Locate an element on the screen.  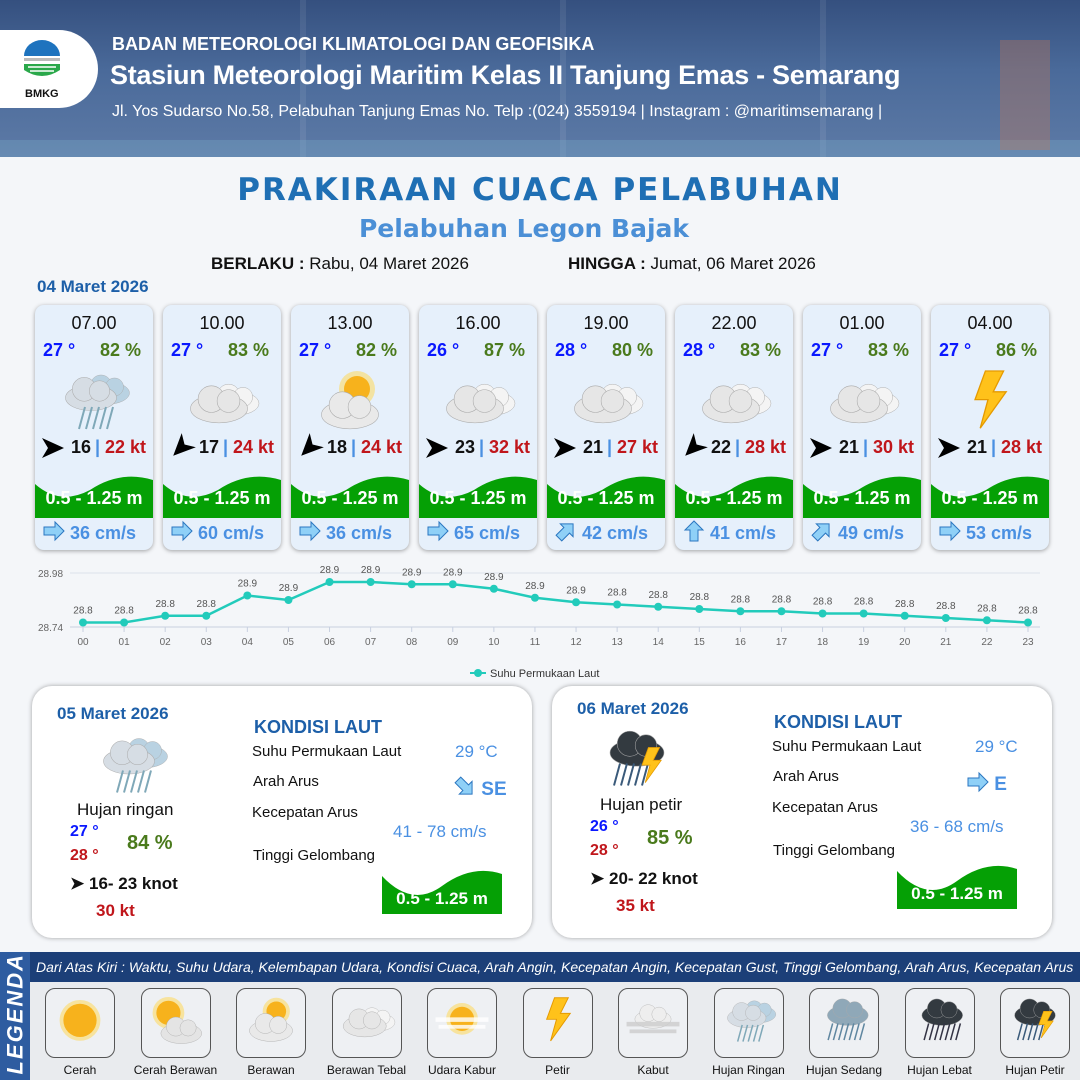
gust-speed: 28 kt is located at coordinates (766, 447).